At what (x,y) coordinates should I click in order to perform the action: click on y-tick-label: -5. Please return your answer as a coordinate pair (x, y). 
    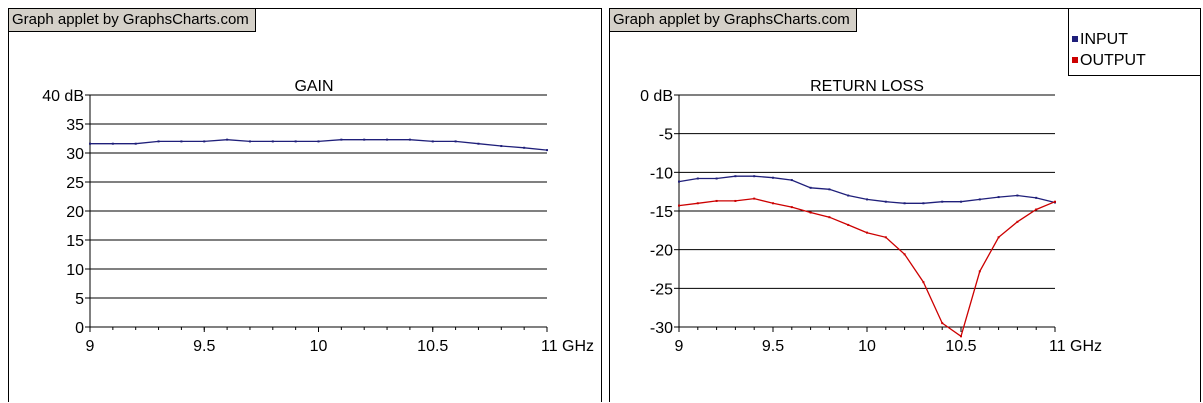
    Looking at the image, I should click on (666, 135).